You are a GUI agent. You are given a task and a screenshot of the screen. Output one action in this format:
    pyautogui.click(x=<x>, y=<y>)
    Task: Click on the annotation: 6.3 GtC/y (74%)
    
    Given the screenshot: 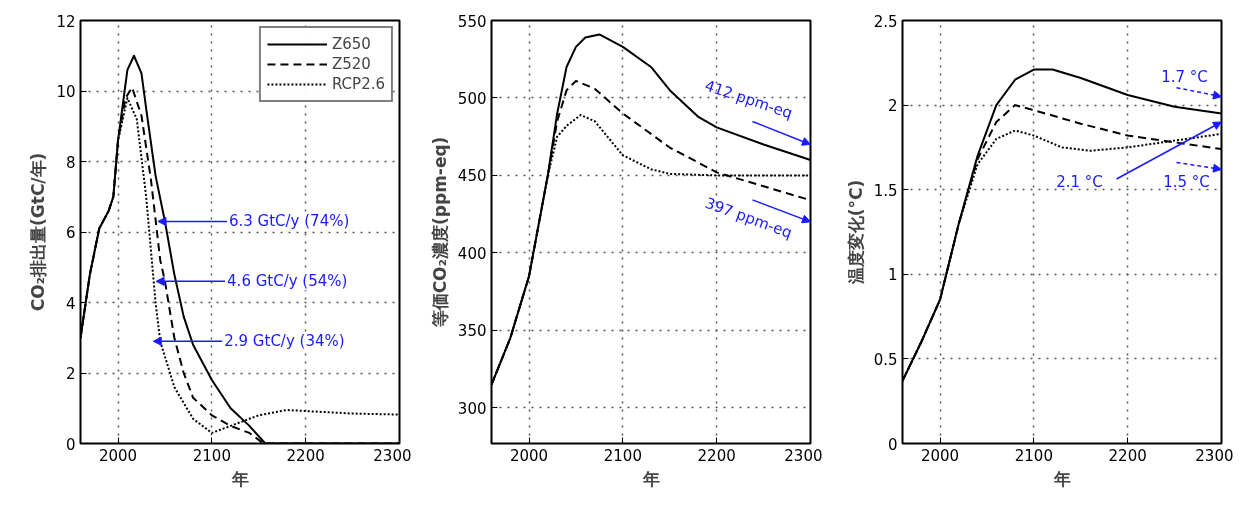 What is the action you would take?
    pyautogui.click(x=289, y=221)
    